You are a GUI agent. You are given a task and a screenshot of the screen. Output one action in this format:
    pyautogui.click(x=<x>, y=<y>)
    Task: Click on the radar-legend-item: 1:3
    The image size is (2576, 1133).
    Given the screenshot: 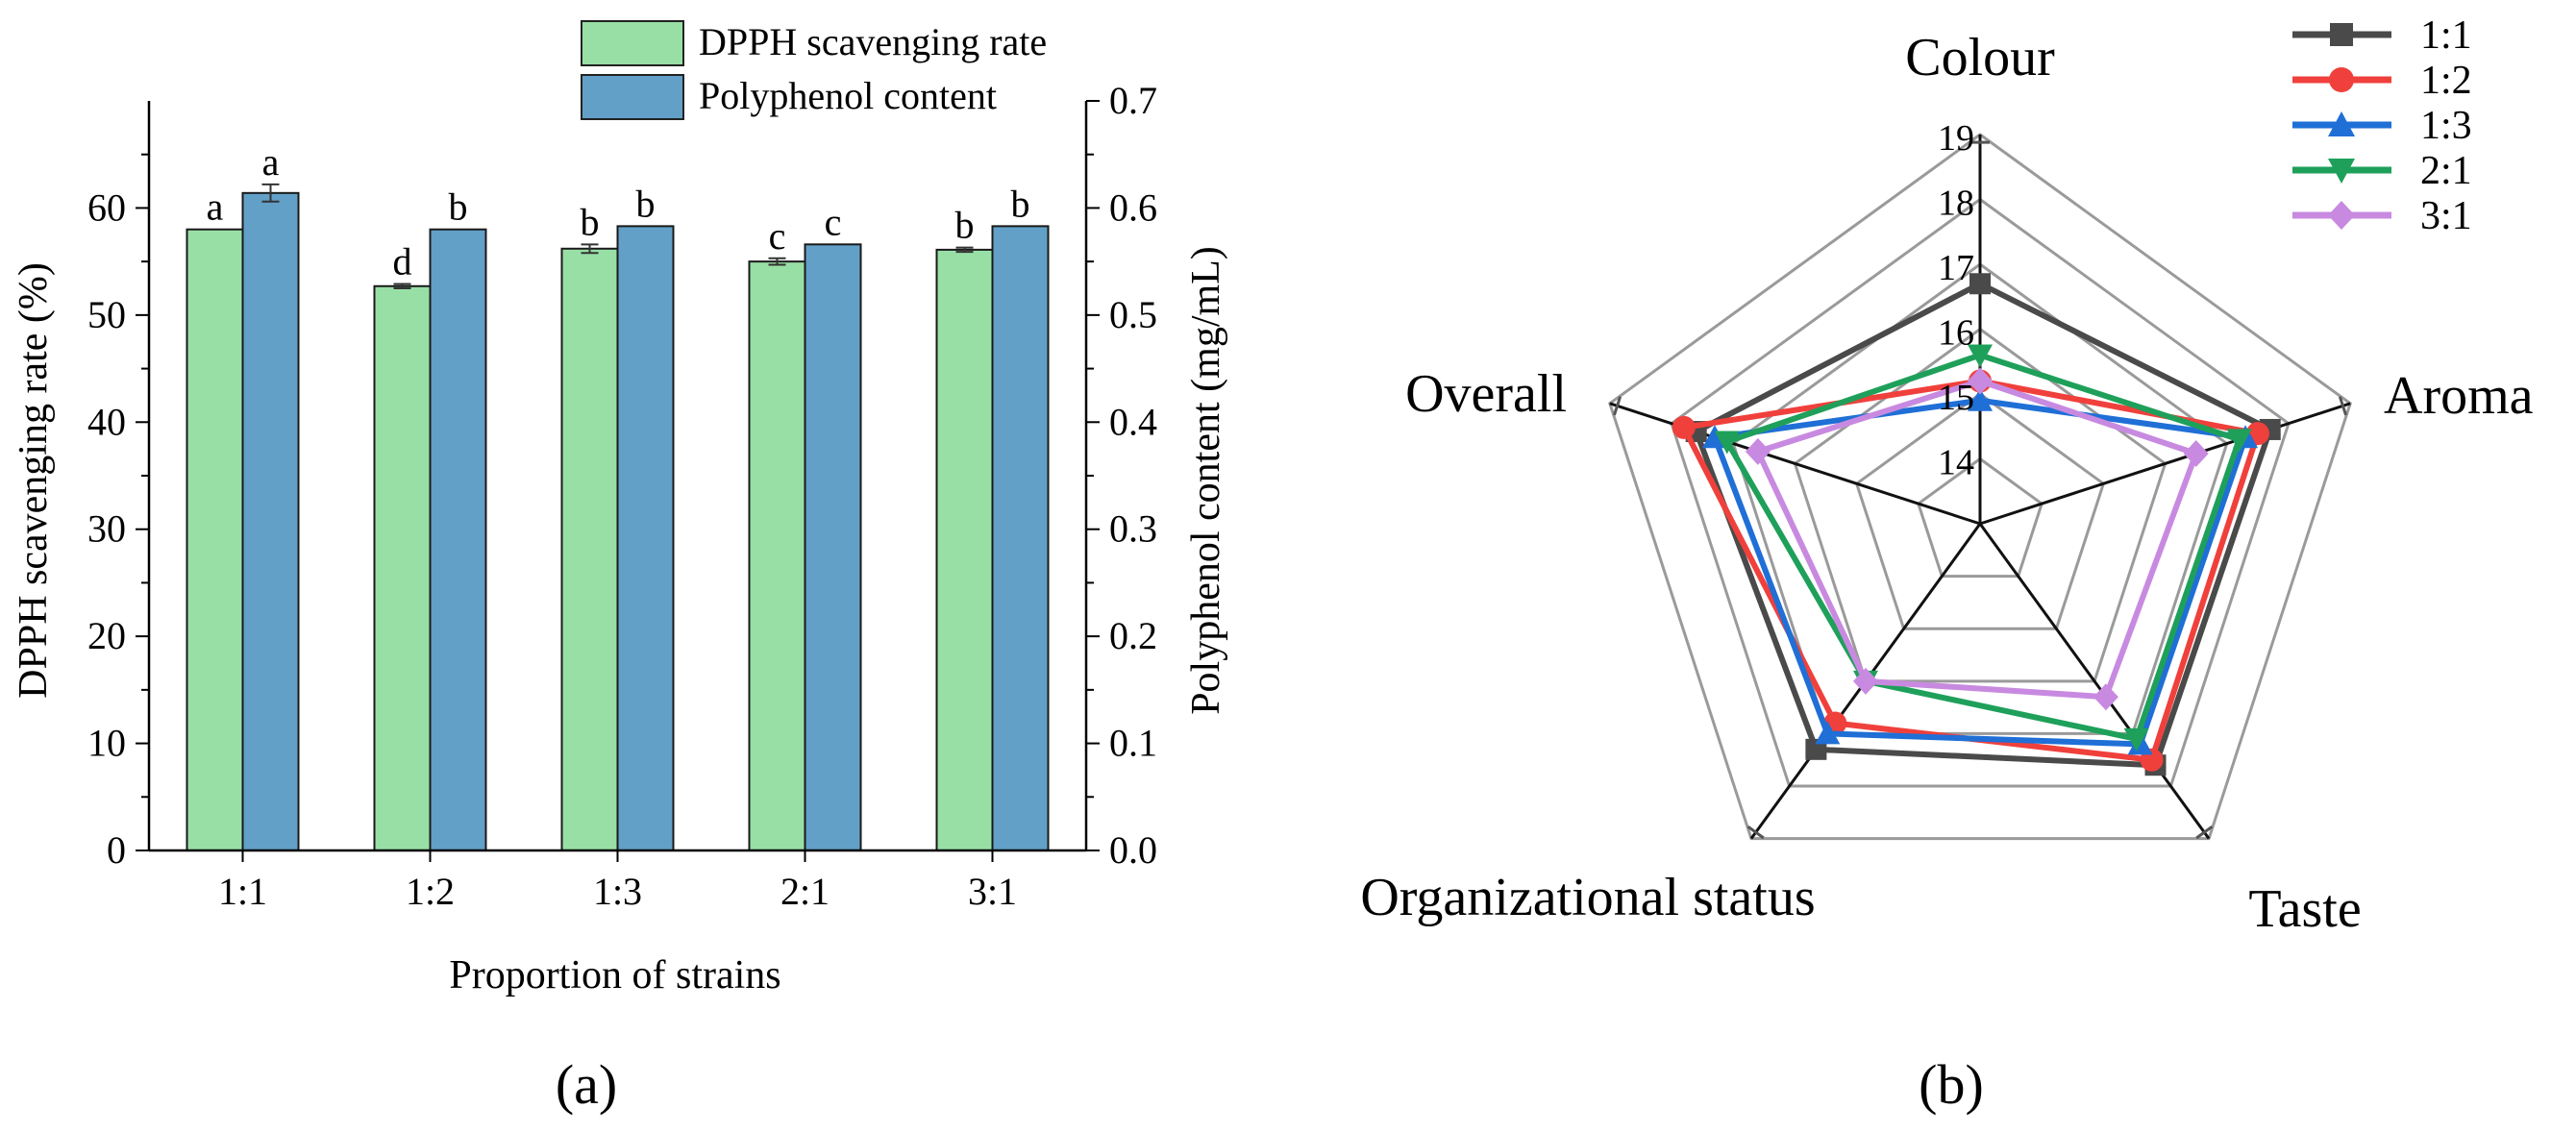 What is the action you would take?
    pyautogui.click(x=2382, y=126)
    